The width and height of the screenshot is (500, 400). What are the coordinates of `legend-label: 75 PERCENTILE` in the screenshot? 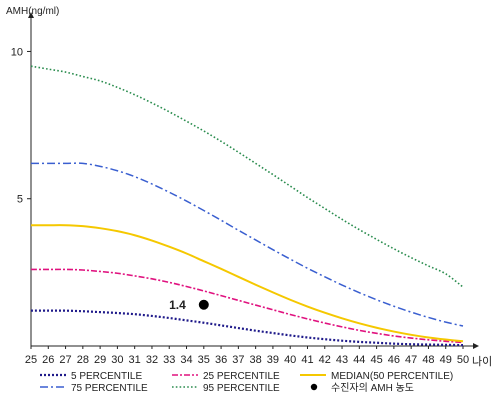 It's located at (109, 388).